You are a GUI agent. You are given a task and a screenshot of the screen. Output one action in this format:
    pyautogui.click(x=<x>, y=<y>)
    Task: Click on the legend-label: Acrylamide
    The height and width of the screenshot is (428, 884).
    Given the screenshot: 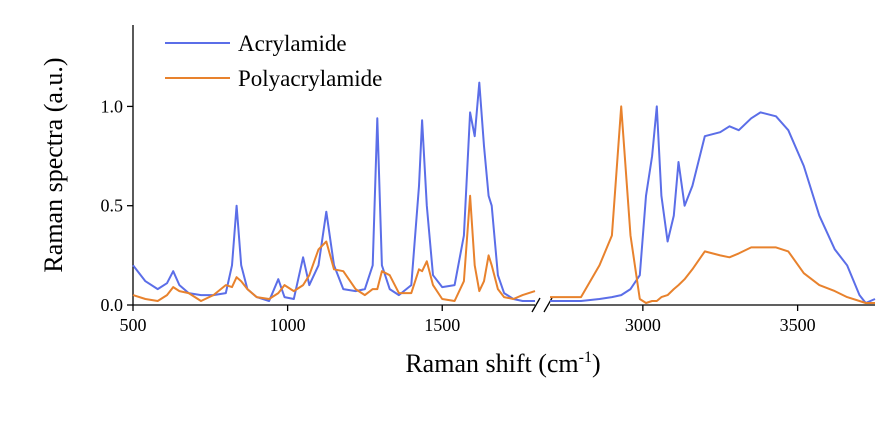 What is the action you would take?
    pyautogui.click(x=292, y=43)
    